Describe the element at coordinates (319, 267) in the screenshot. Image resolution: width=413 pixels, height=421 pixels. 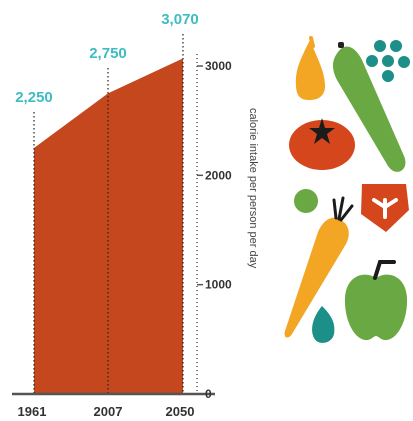
I see `carrot-icon` at that location.